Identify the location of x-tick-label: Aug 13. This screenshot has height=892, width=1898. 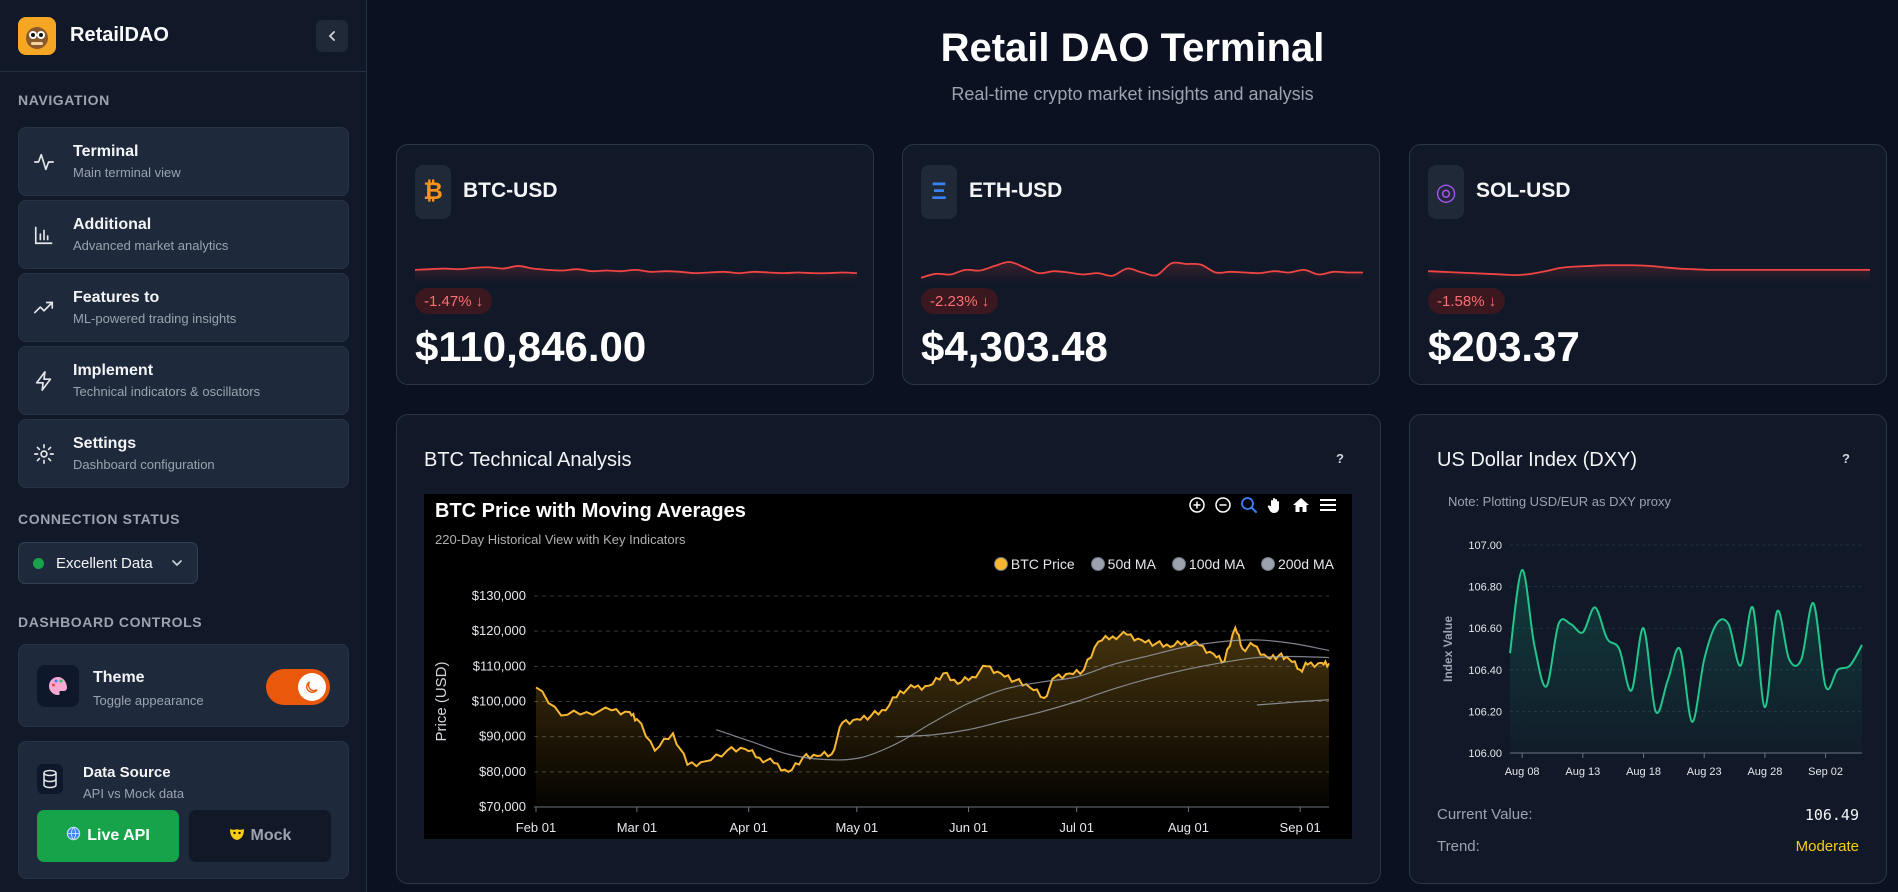
(1582, 772).